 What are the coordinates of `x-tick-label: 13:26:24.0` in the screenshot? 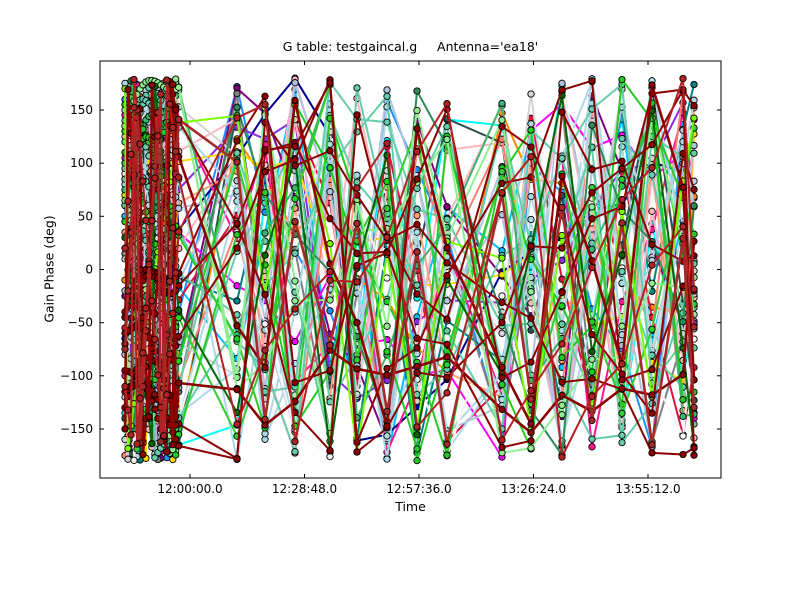 It's located at (533, 489).